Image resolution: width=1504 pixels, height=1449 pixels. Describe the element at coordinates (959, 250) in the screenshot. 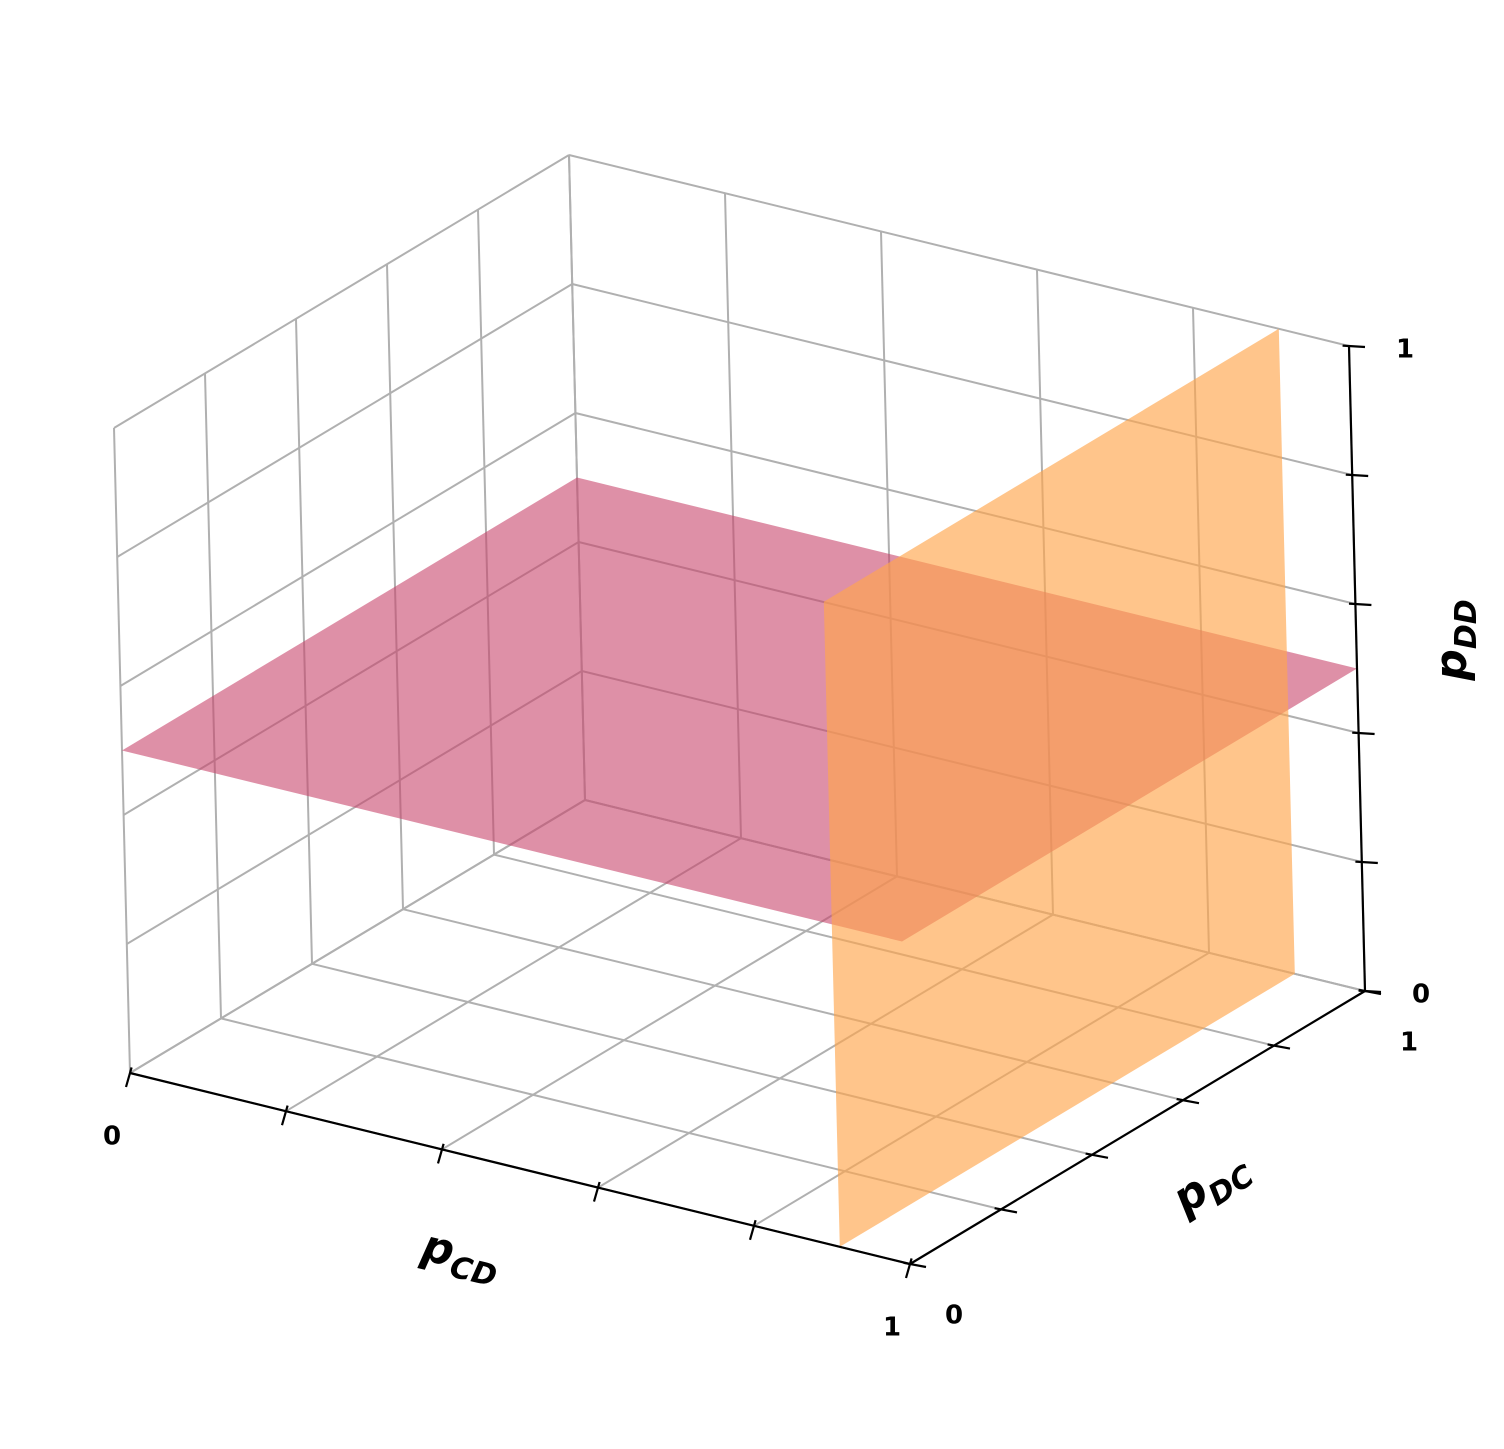

I see `grid-back-z` at that location.